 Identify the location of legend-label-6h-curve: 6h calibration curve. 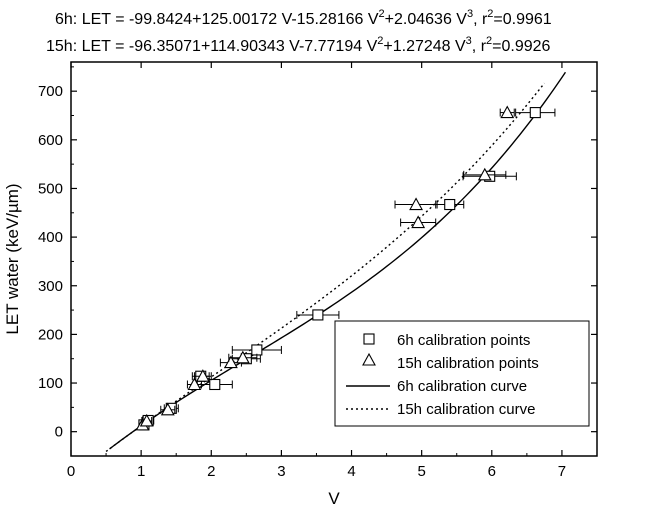
(462, 386).